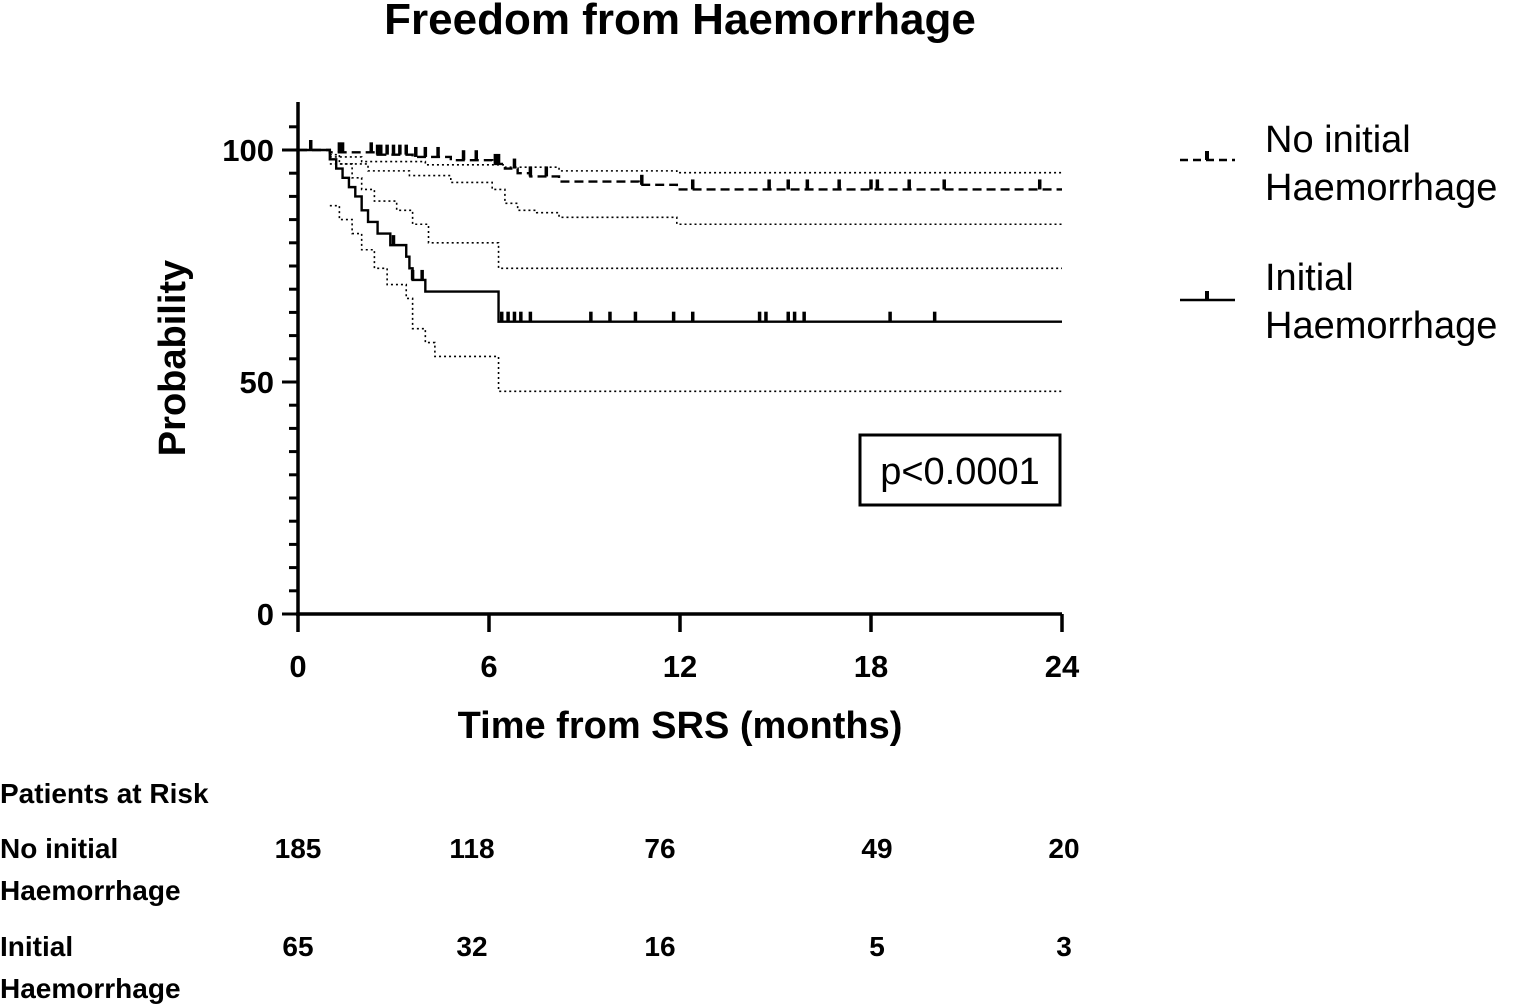  What do you see at coordinates (471, 946) in the screenshot?
I see `risk-count: 32` at bounding box center [471, 946].